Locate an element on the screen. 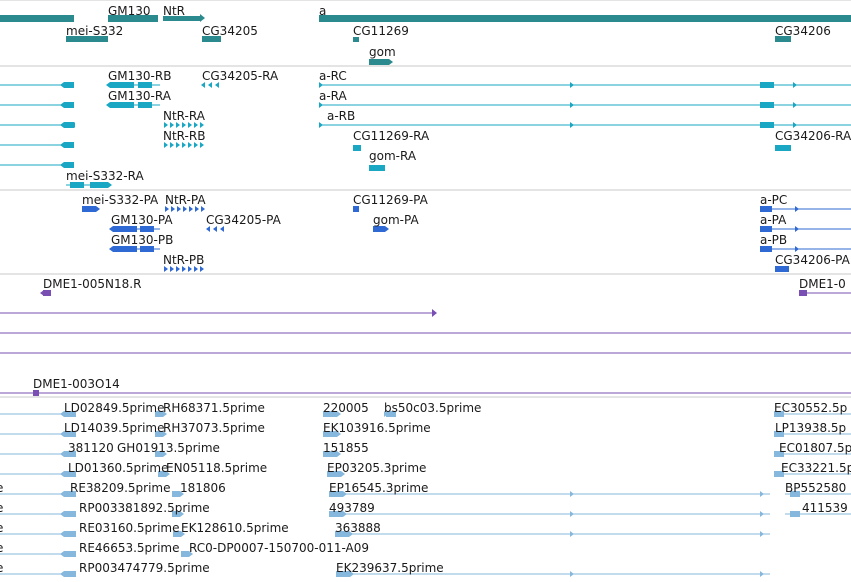  feature-label-EN05118: EN05118.5prime is located at coordinates (217, 468).